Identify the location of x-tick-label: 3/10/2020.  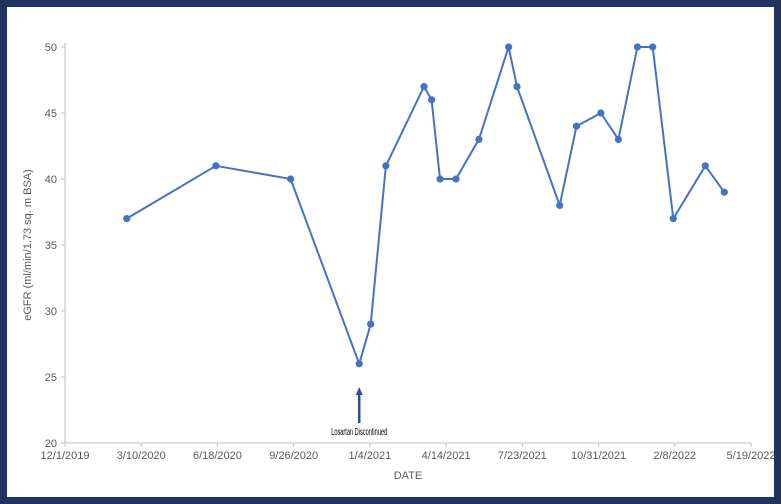
(141, 456).